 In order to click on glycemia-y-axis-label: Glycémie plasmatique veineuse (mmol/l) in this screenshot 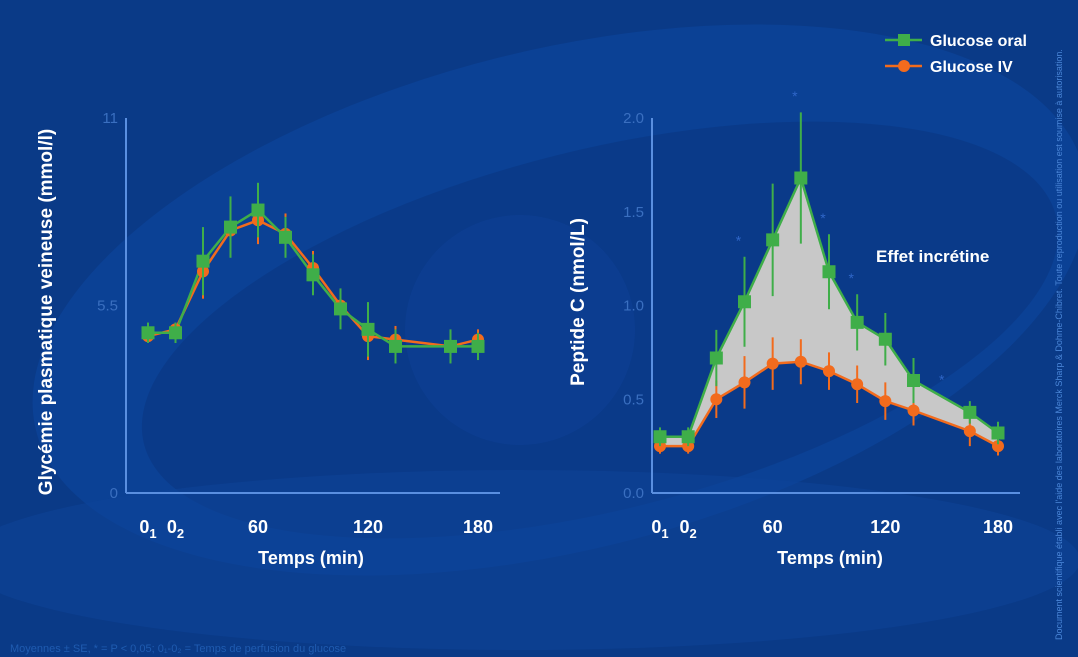, I will do `click(46, 312)`.